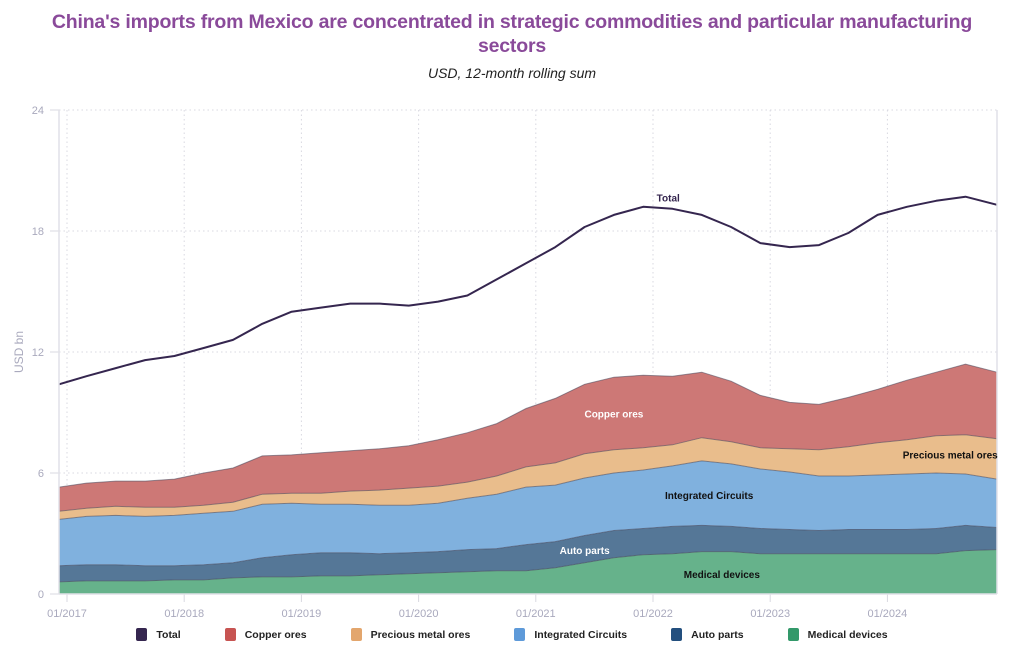 This screenshot has height=652, width=1024. I want to click on legend-item-copper-ores: Copper ores, so click(265, 634).